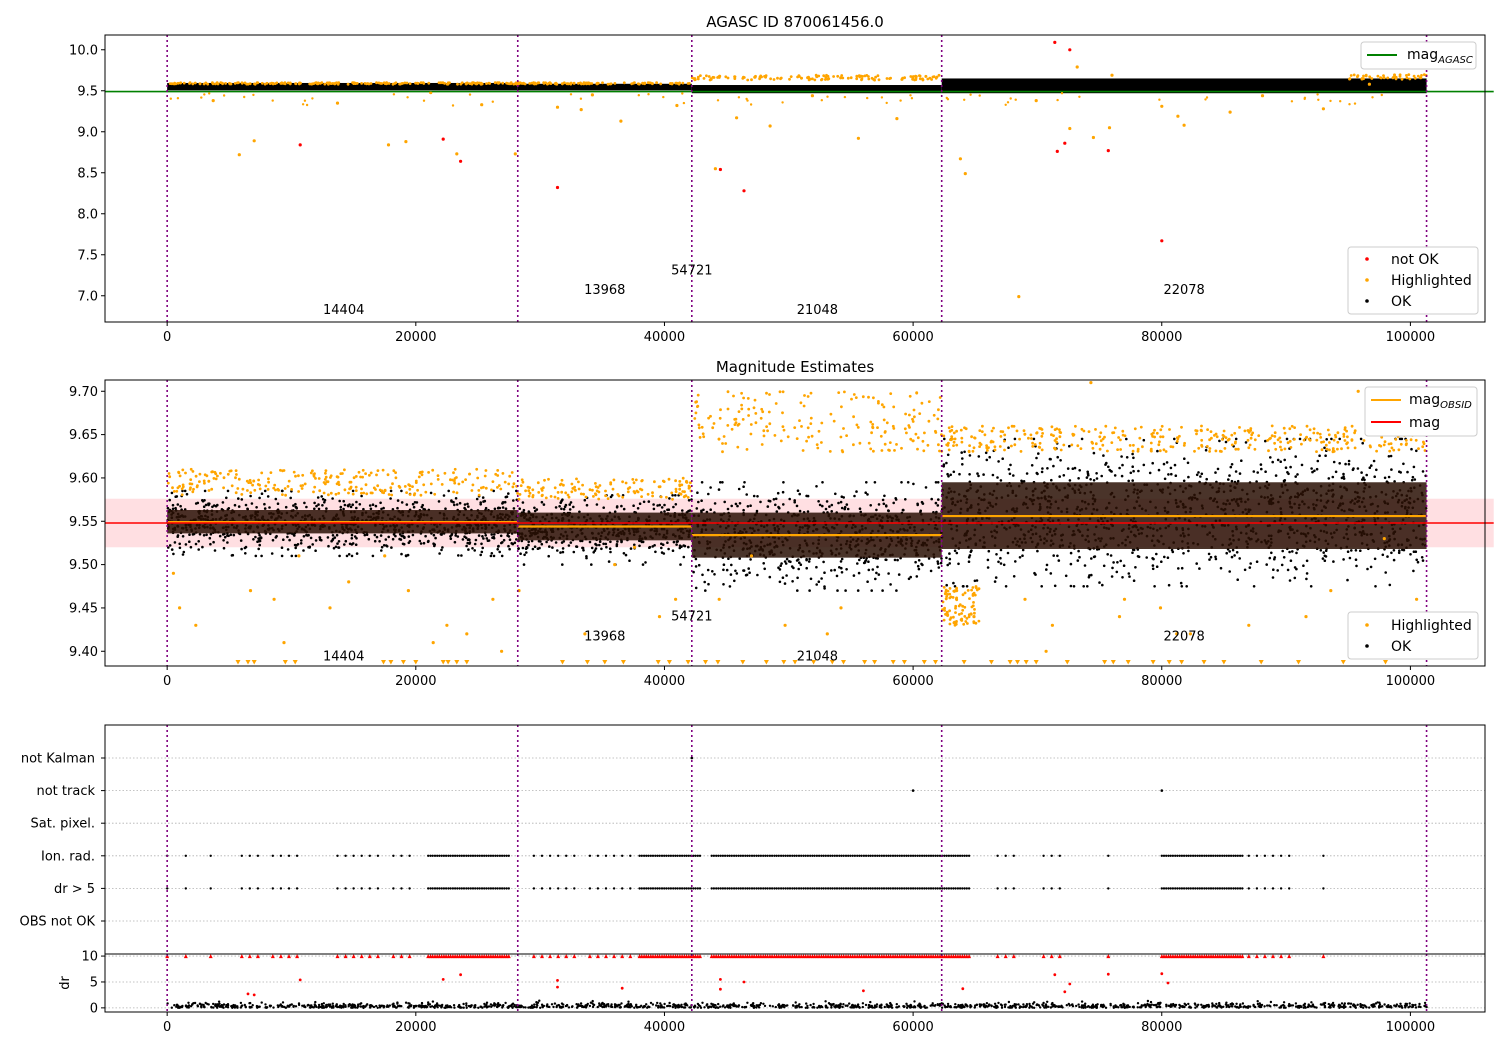  Describe the element at coordinates (1367, 259) in the screenshot. I see `legend-not-ok-marker` at that location.